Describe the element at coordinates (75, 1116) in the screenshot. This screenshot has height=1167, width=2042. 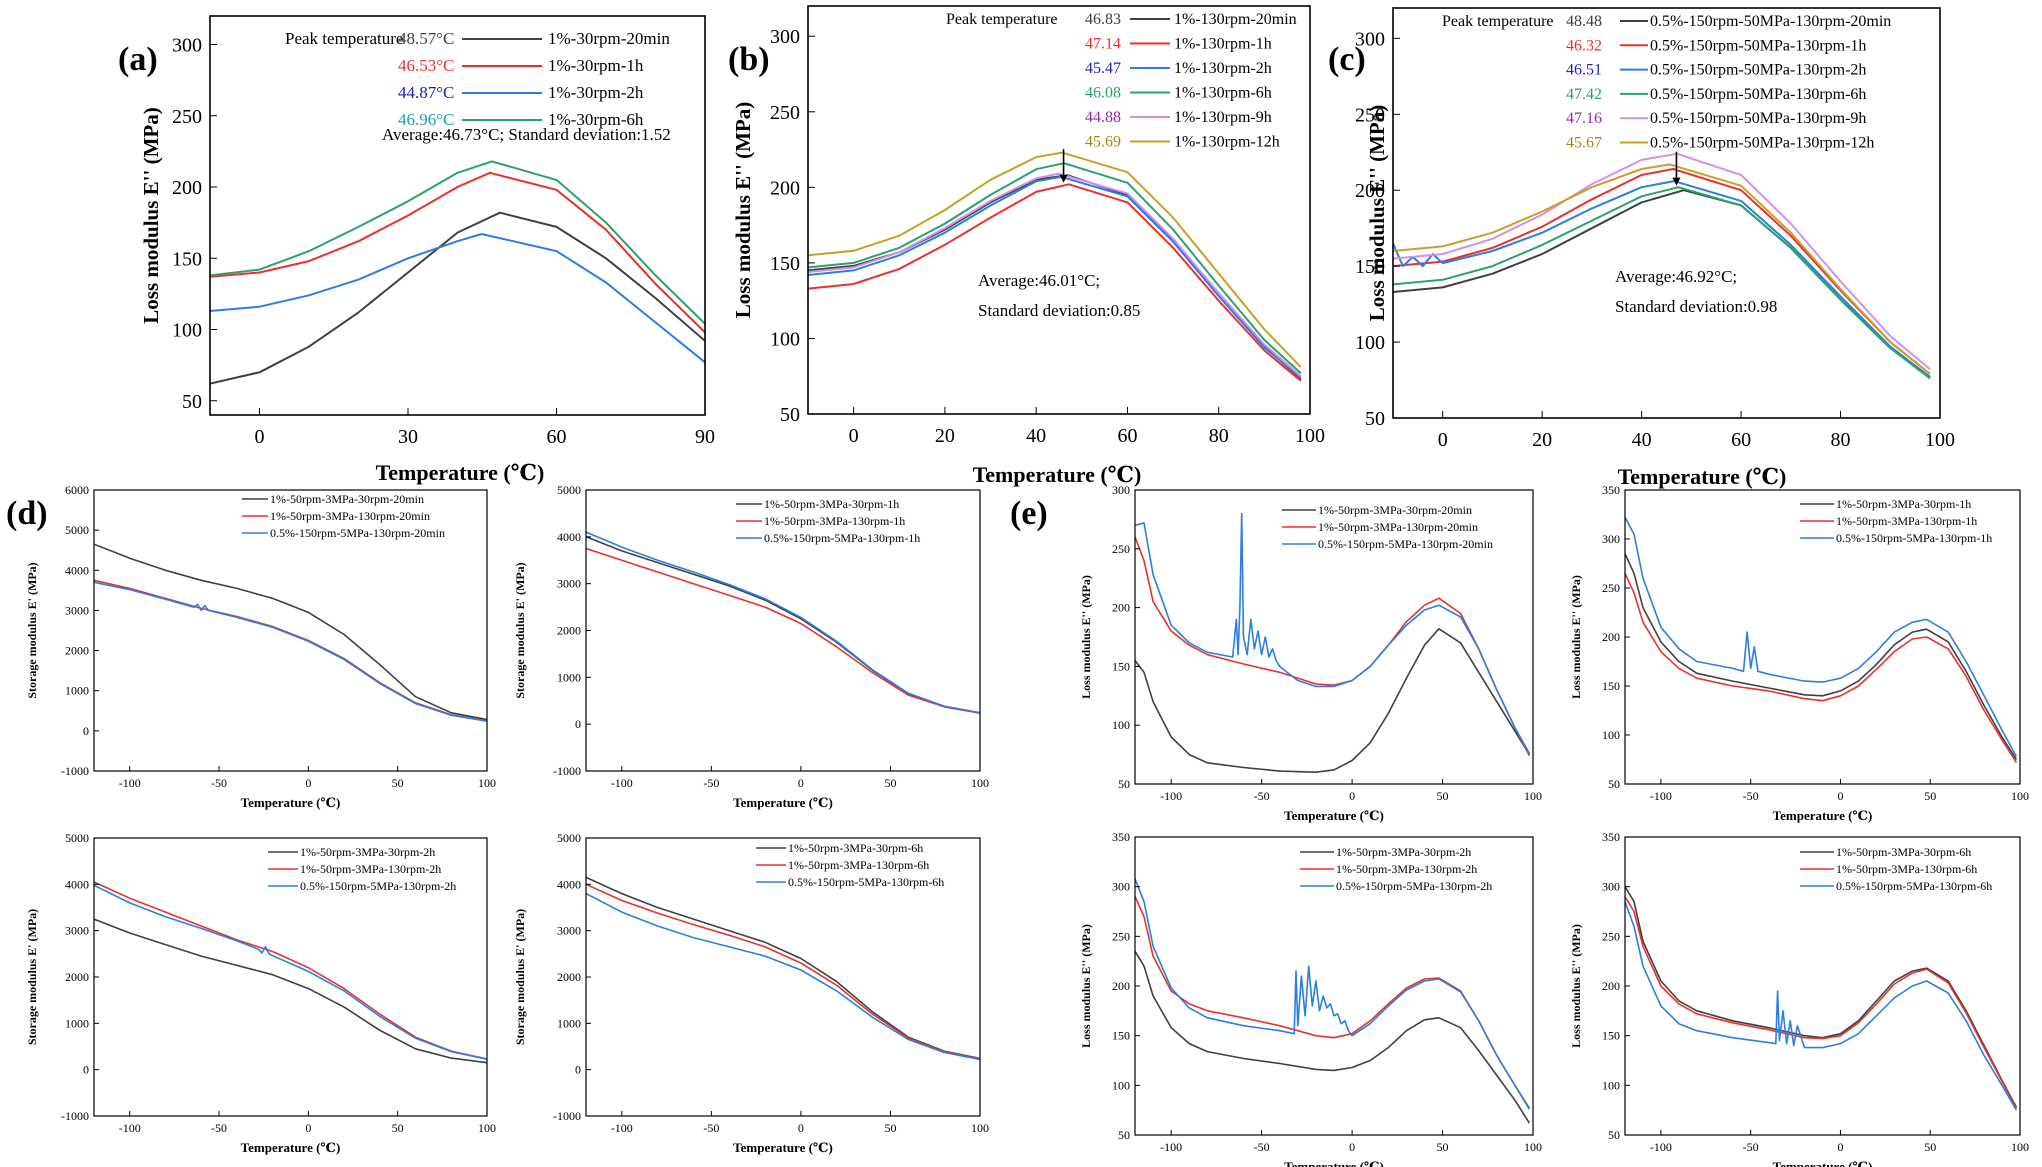
I see `y-tick-label: -1000` at that location.